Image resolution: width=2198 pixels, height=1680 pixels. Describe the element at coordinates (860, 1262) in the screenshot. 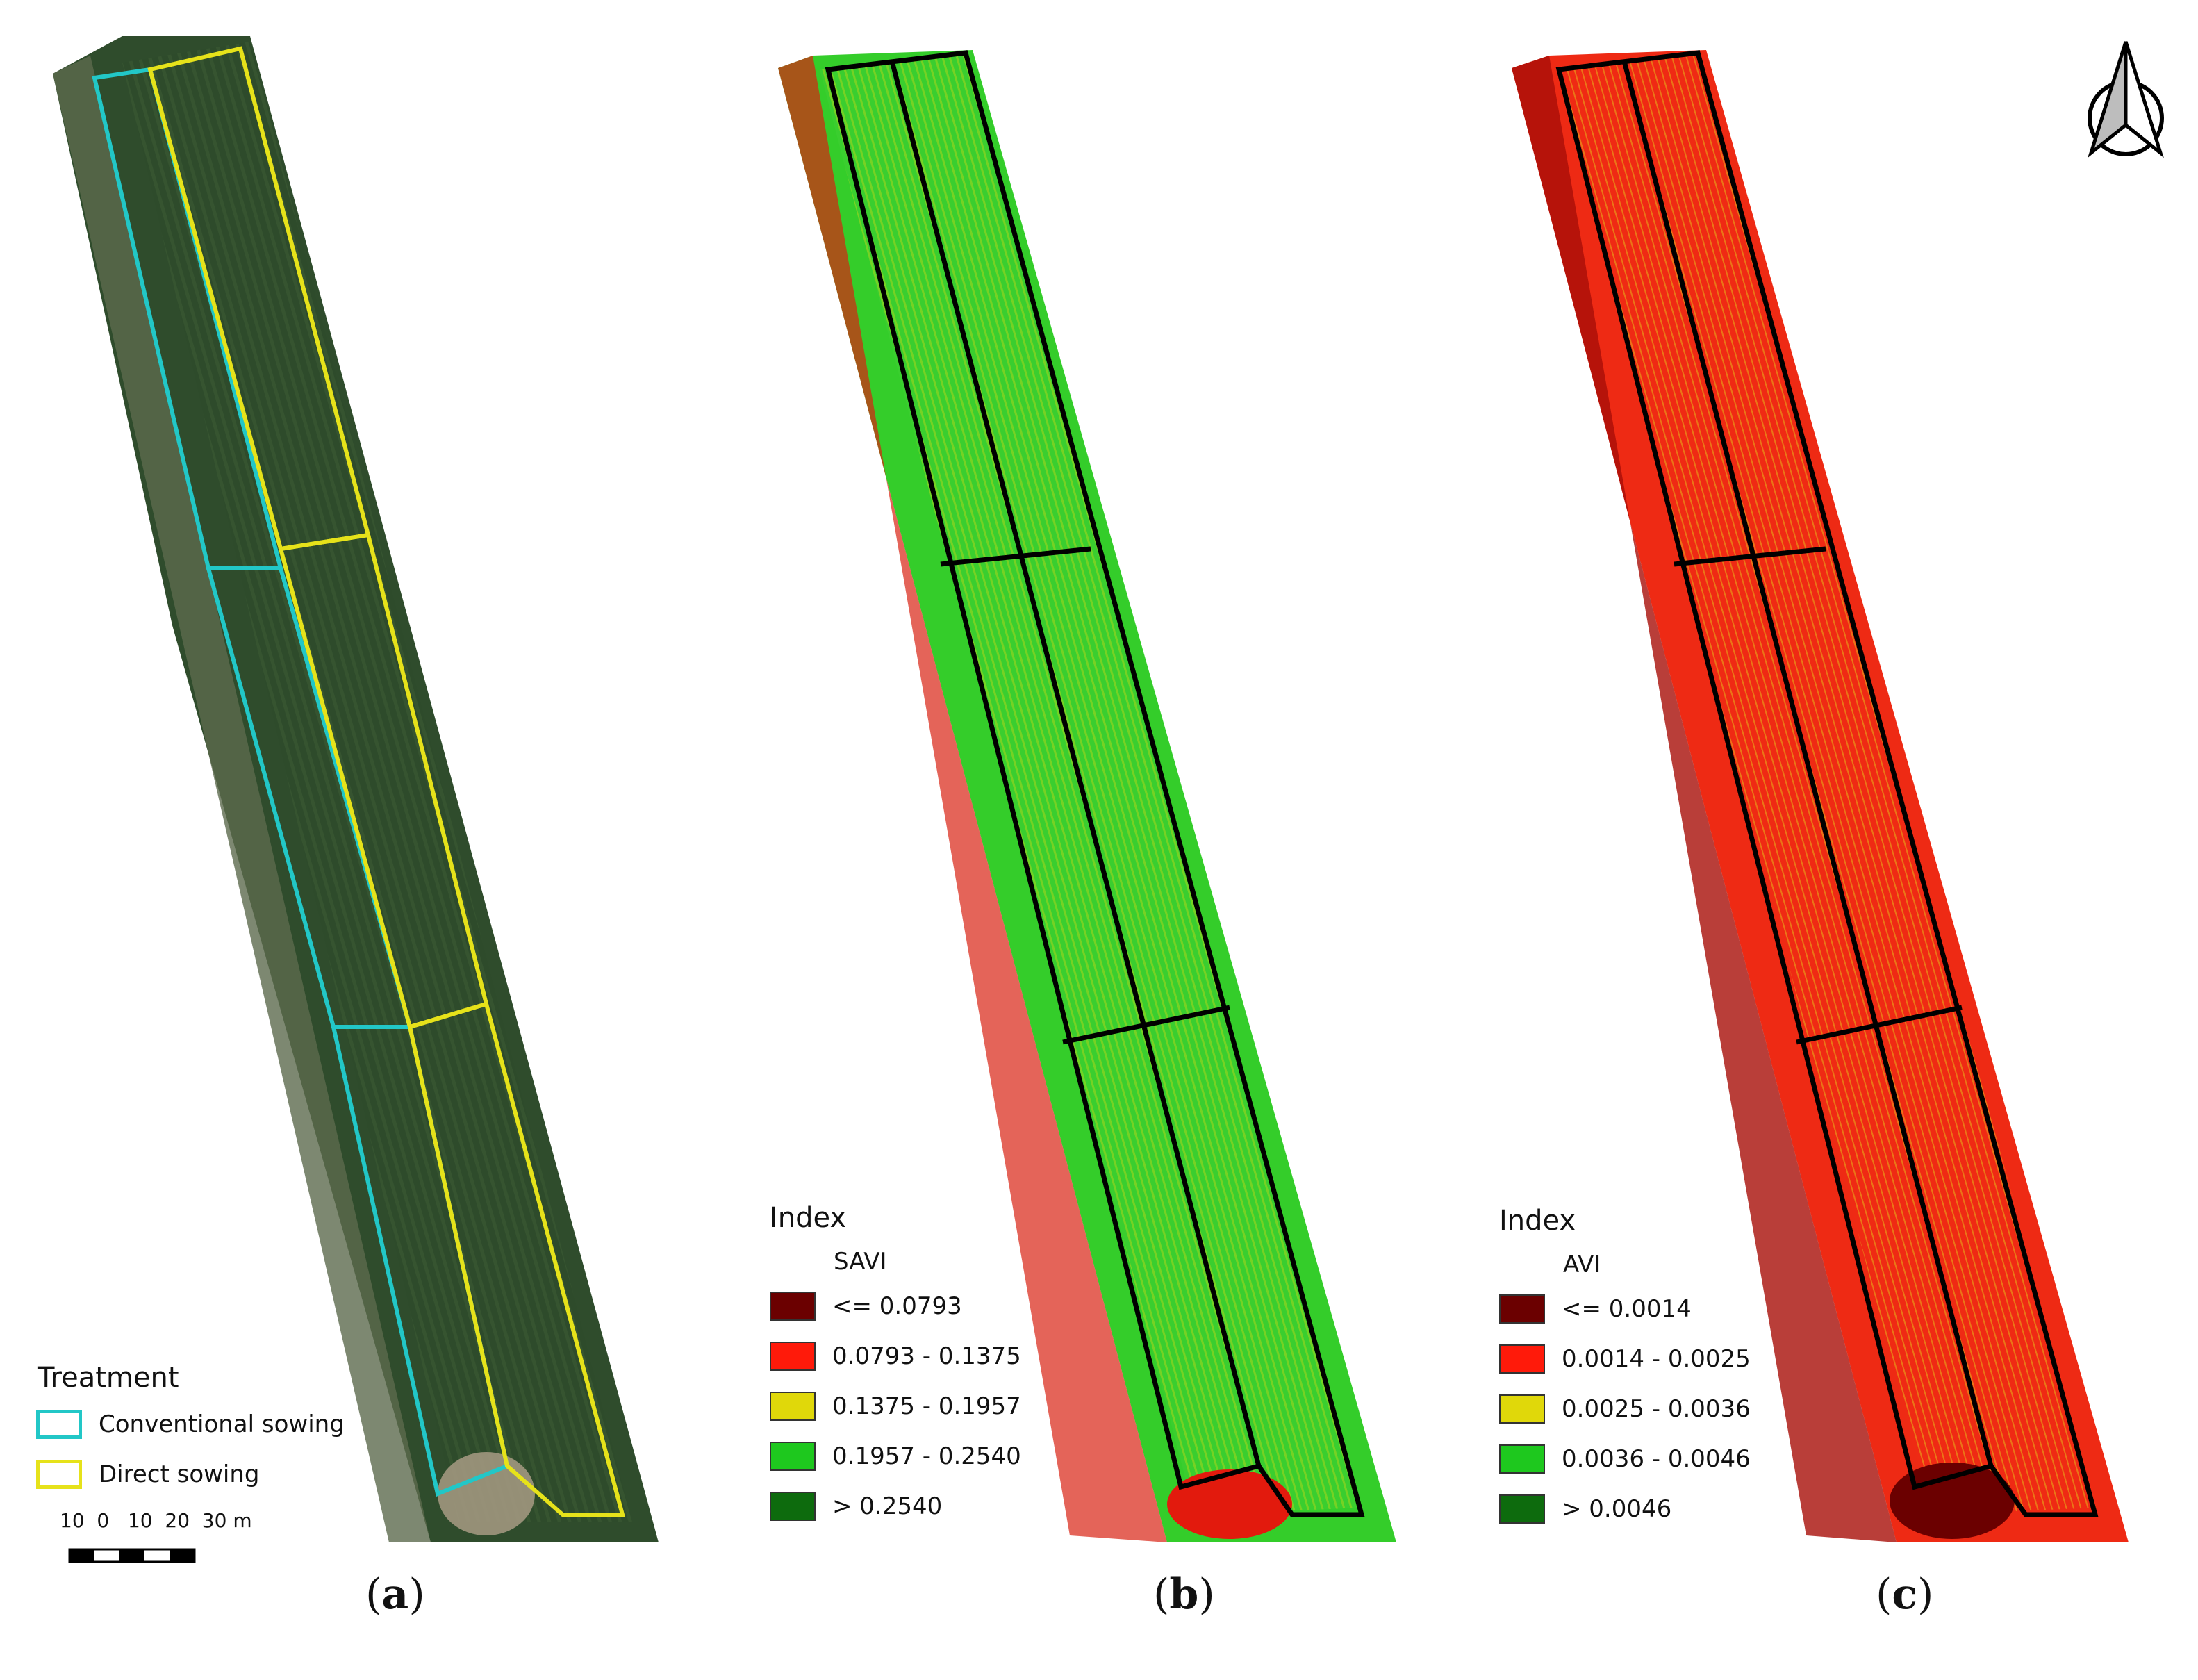

I see `savi-legend-subtitle: SAVI` at that location.